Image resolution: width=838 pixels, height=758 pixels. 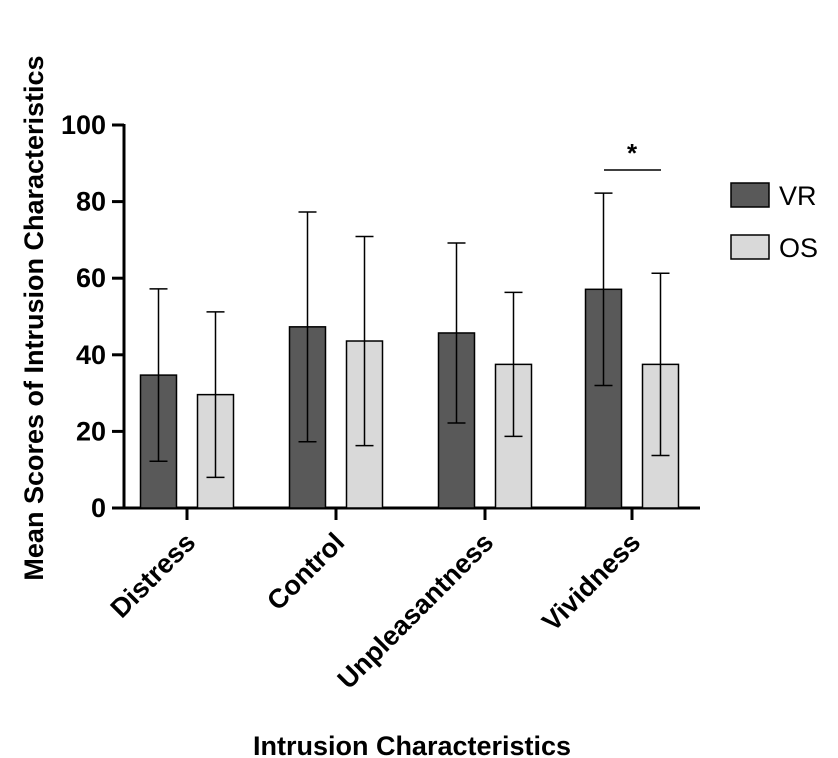 What do you see at coordinates (412, 744) in the screenshot?
I see `x-axis-title: Intrusion Characteristics` at bounding box center [412, 744].